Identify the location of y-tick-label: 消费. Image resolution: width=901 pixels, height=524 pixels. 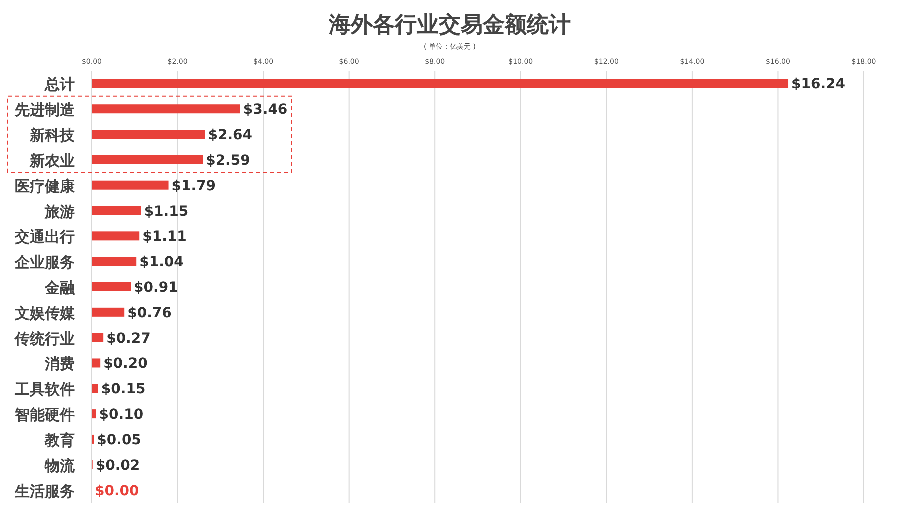
(59, 364).